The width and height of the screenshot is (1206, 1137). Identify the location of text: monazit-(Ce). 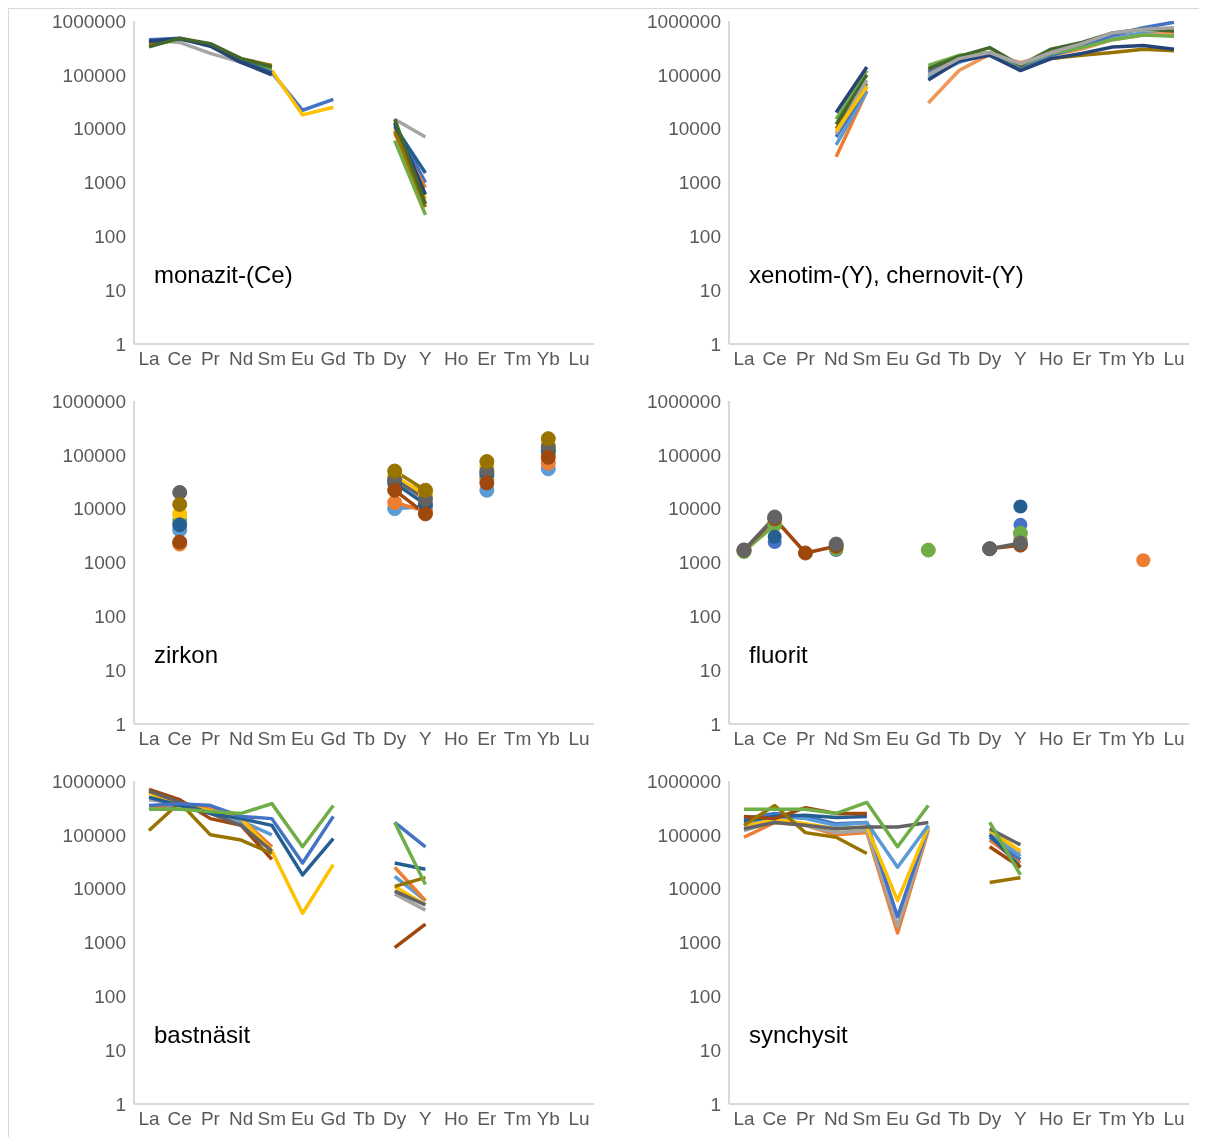
(223, 275).